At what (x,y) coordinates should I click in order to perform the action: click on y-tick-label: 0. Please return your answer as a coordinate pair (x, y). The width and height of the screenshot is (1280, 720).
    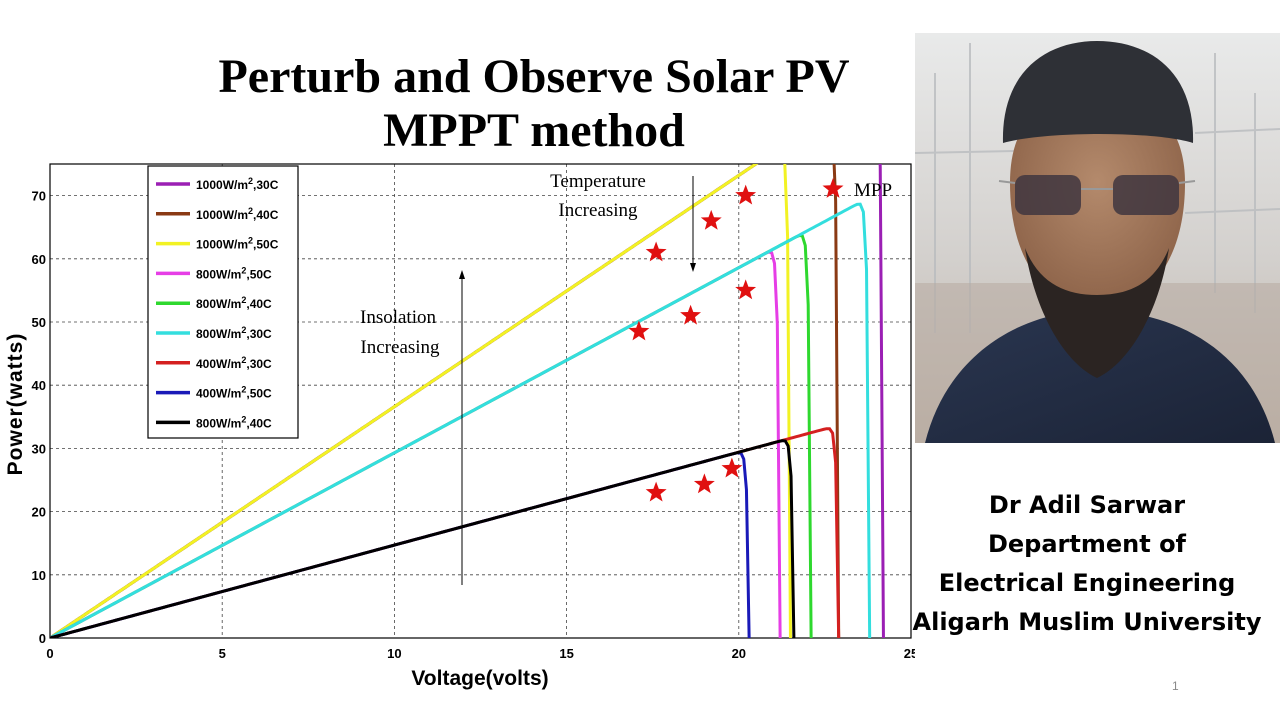
    Looking at the image, I should click on (42, 638).